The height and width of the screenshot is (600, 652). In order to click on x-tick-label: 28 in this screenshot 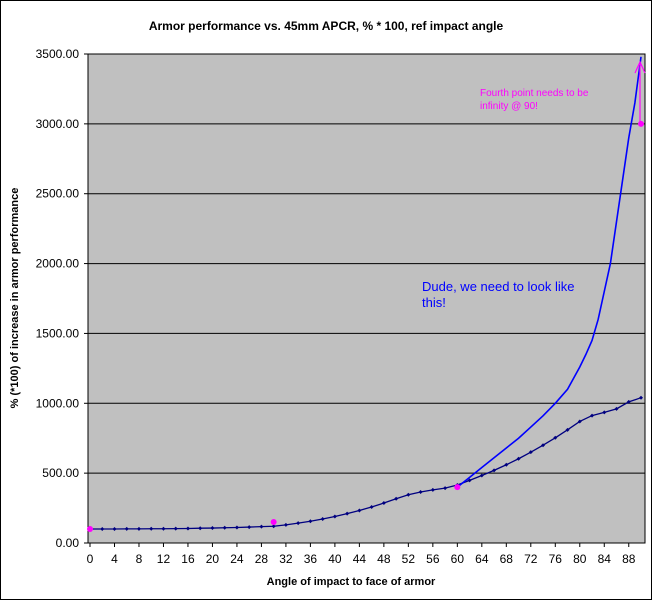, I will do `click(262, 559)`.